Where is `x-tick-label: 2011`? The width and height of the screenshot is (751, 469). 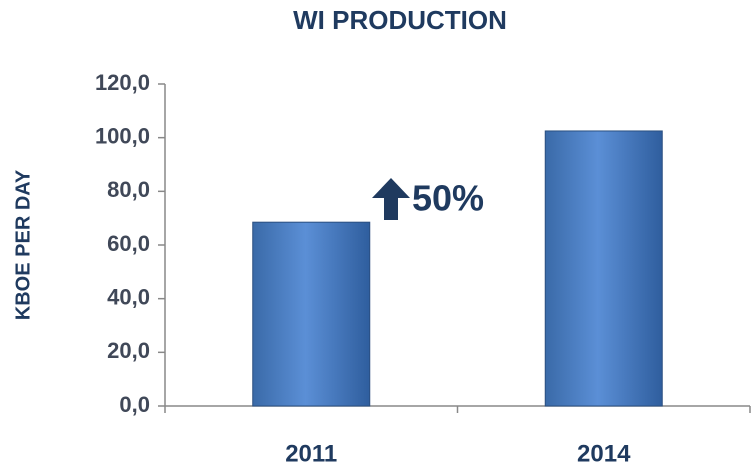
x-tick-label: 2011 is located at coordinates (311, 453).